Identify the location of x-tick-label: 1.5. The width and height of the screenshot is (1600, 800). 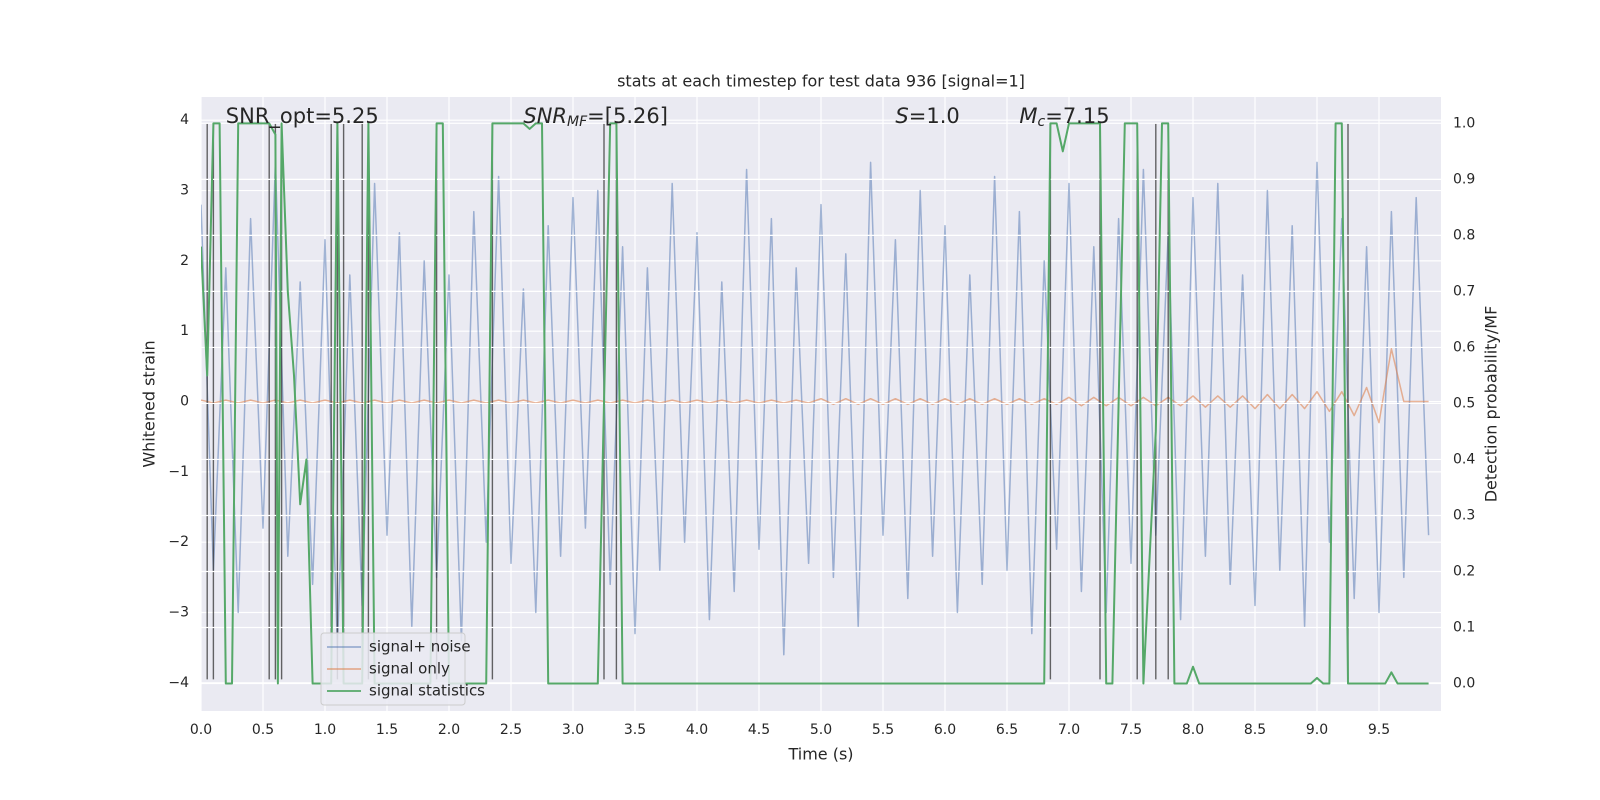
(387, 730).